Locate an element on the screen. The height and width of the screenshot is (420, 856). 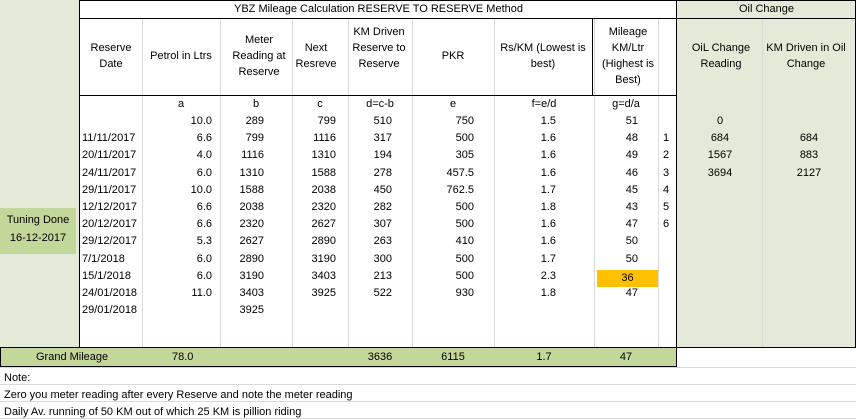
cell-meter: 799 is located at coordinates (254, 138).